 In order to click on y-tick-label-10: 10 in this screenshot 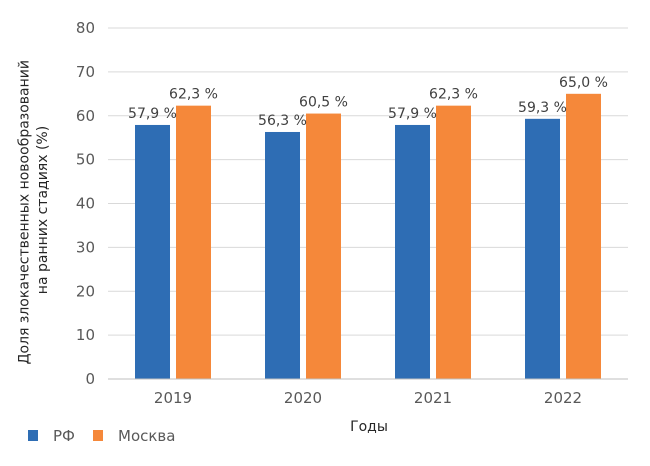, I will do `click(85, 335)`.